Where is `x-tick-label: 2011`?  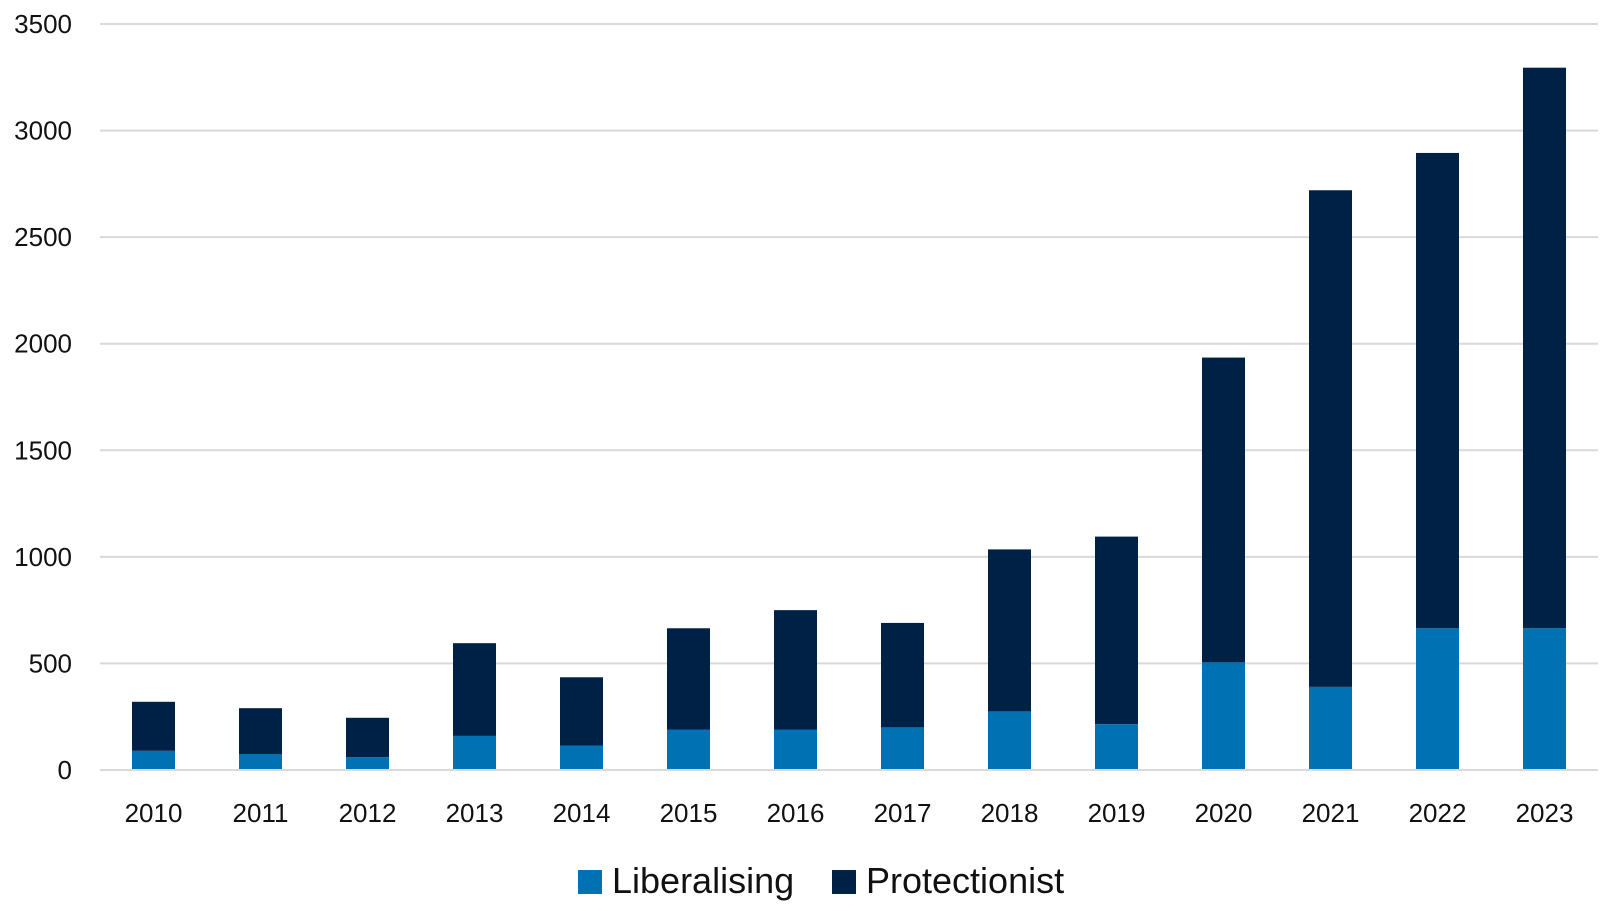
x-tick-label: 2011 is located at coordinates (261, 813).